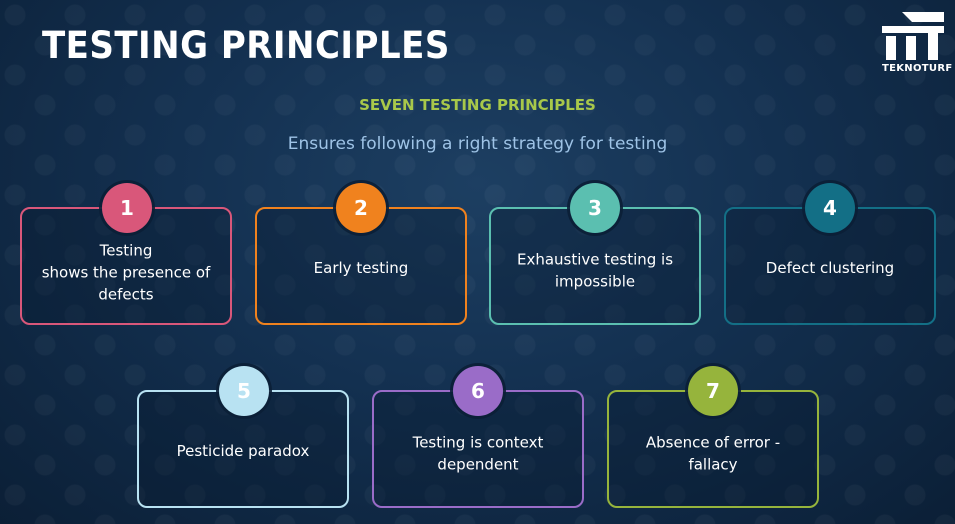 The height and width of the screenshot is (524, 955). What do you see at coordinates (246, 45) in the screenshot?
I see `page-title: TESTING PRINCIPLES` at bounding box center [246, 45].